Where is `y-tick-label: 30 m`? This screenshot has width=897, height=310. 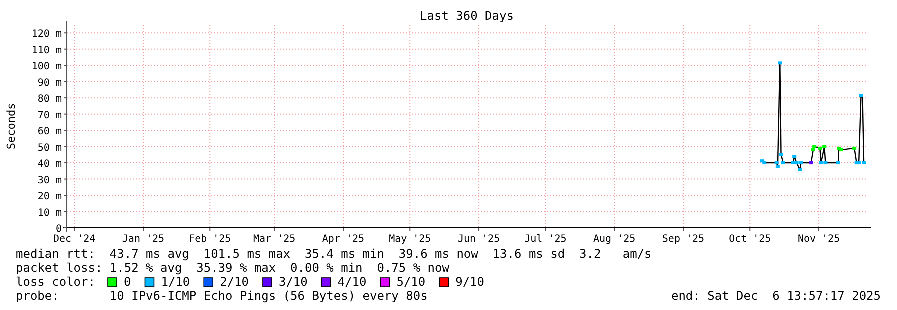
y-tick-label: 30 m is located at coordinates (50, 180).